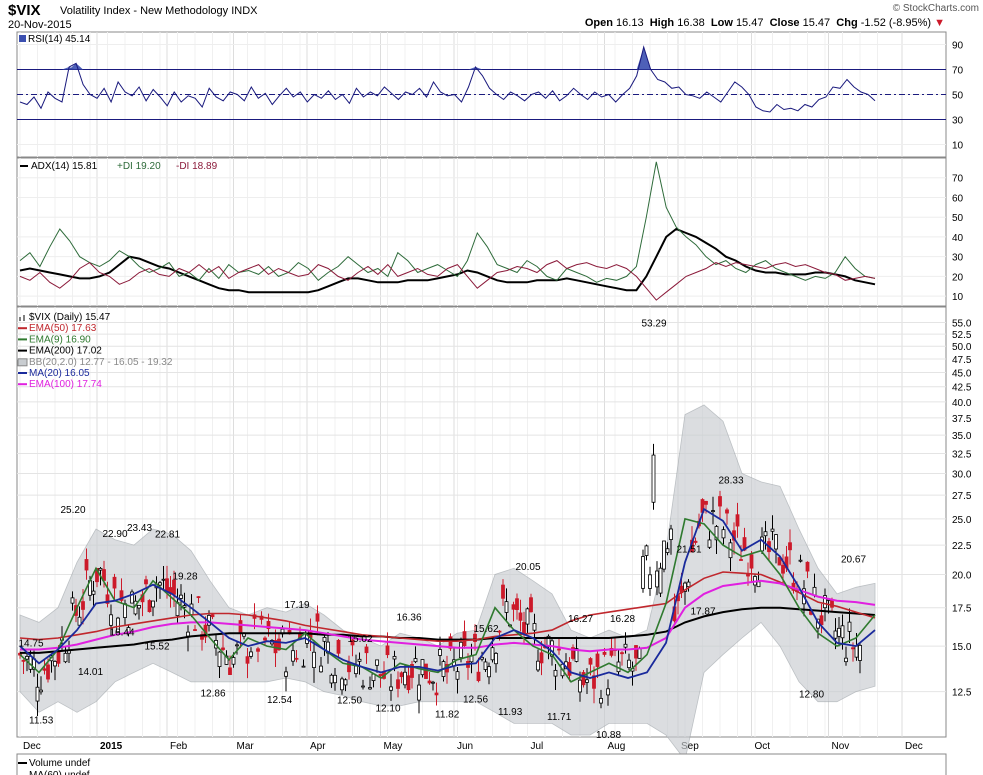 This screenshot has height=775, width=983. I want to click on rsi-line, so click(447, 79).